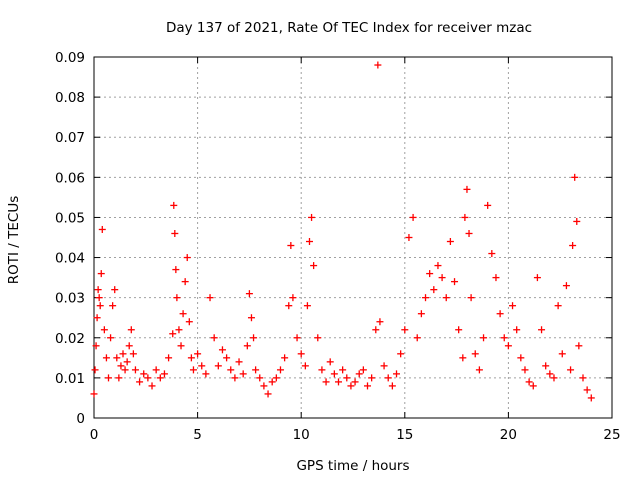 This screenshot has height=480, width=640. What do you see at coordinates (611, 435) in the screenshot?
I see `x-tick-label: 25` at bounding box center [611, 435].